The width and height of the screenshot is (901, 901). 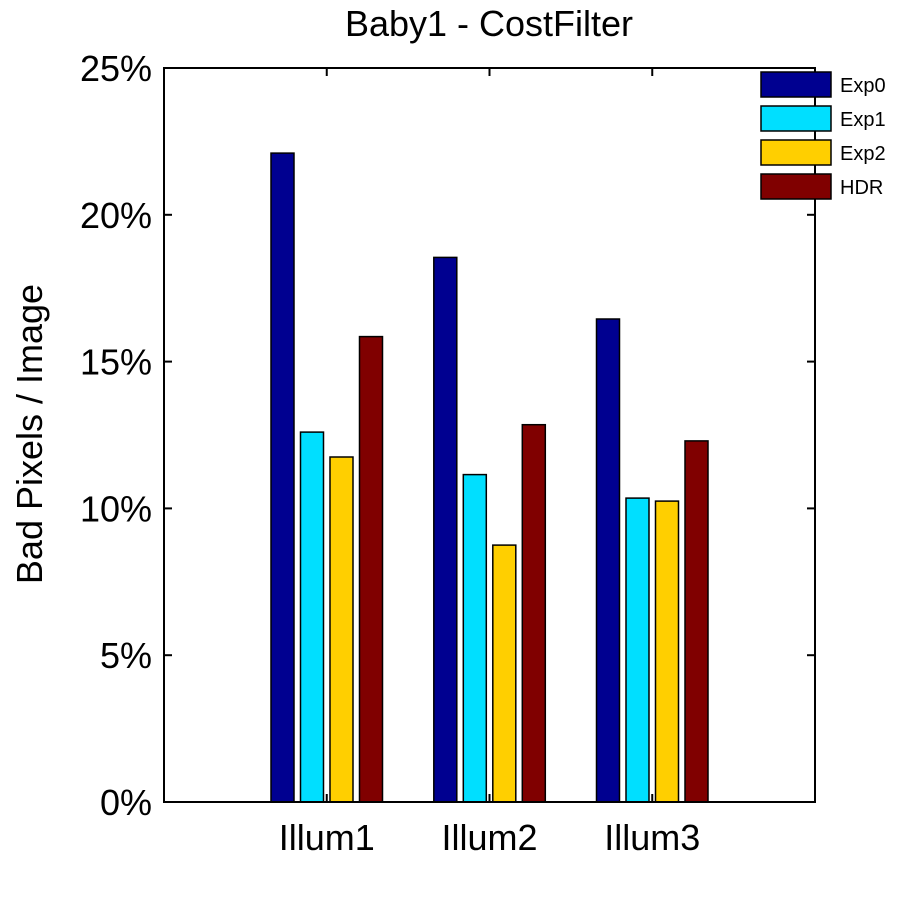 I want to click on y-tick-label: 15%, so click(x=116, y=362).